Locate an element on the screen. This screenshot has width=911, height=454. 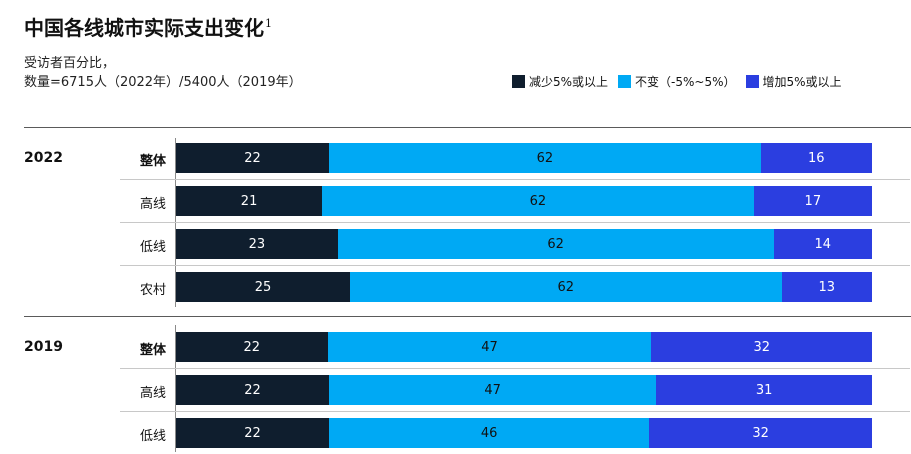
bar-row-2022: 25 62 13 is located at coordinates (524, 287).